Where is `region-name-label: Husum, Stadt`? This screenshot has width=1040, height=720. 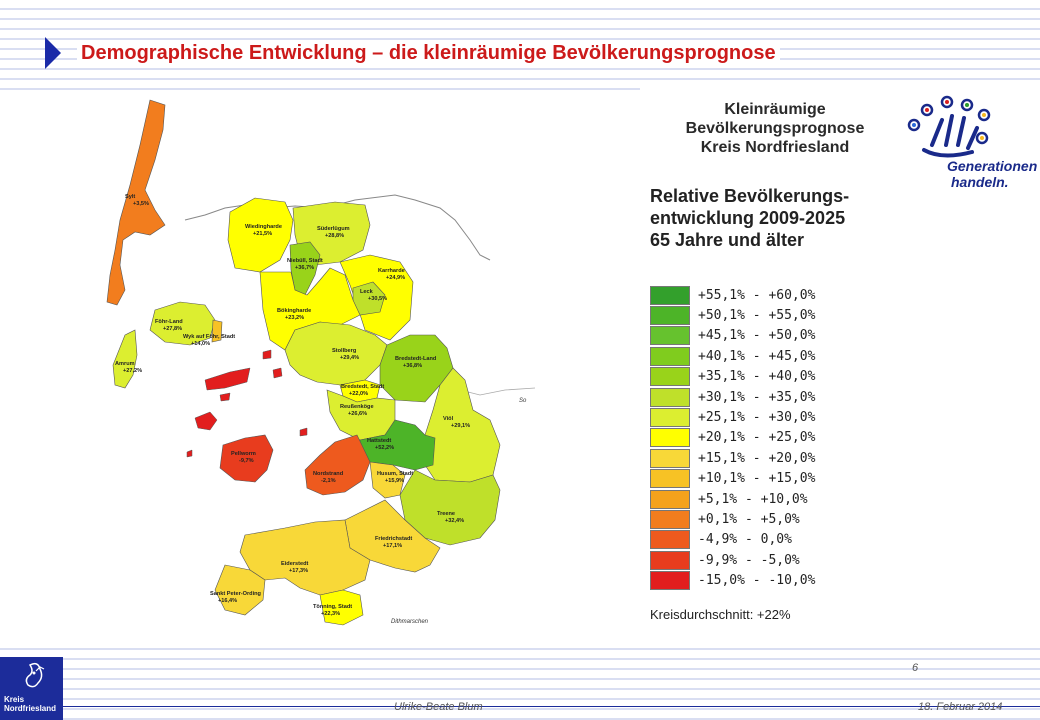
region-name-label: Husum, Stadt is located at coordinates (395, 474).